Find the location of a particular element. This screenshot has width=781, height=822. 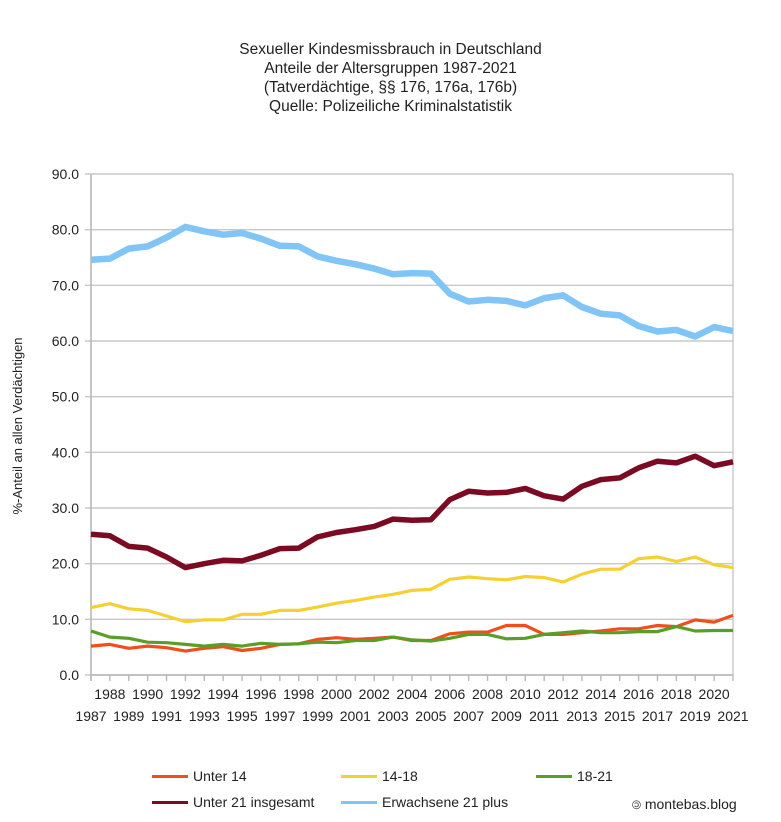

x-tick-label: 2019 is located at coordinates (695, 716).